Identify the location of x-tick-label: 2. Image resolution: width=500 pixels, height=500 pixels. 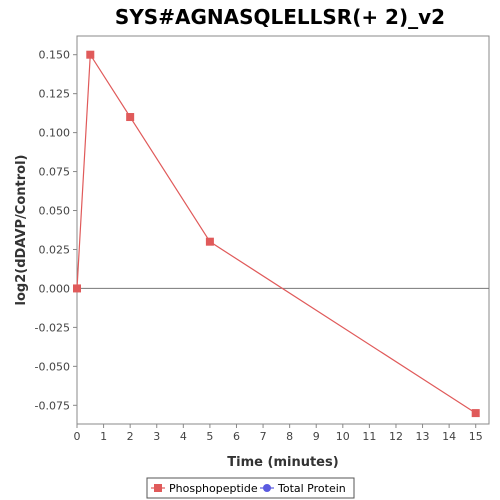
(130, 436).